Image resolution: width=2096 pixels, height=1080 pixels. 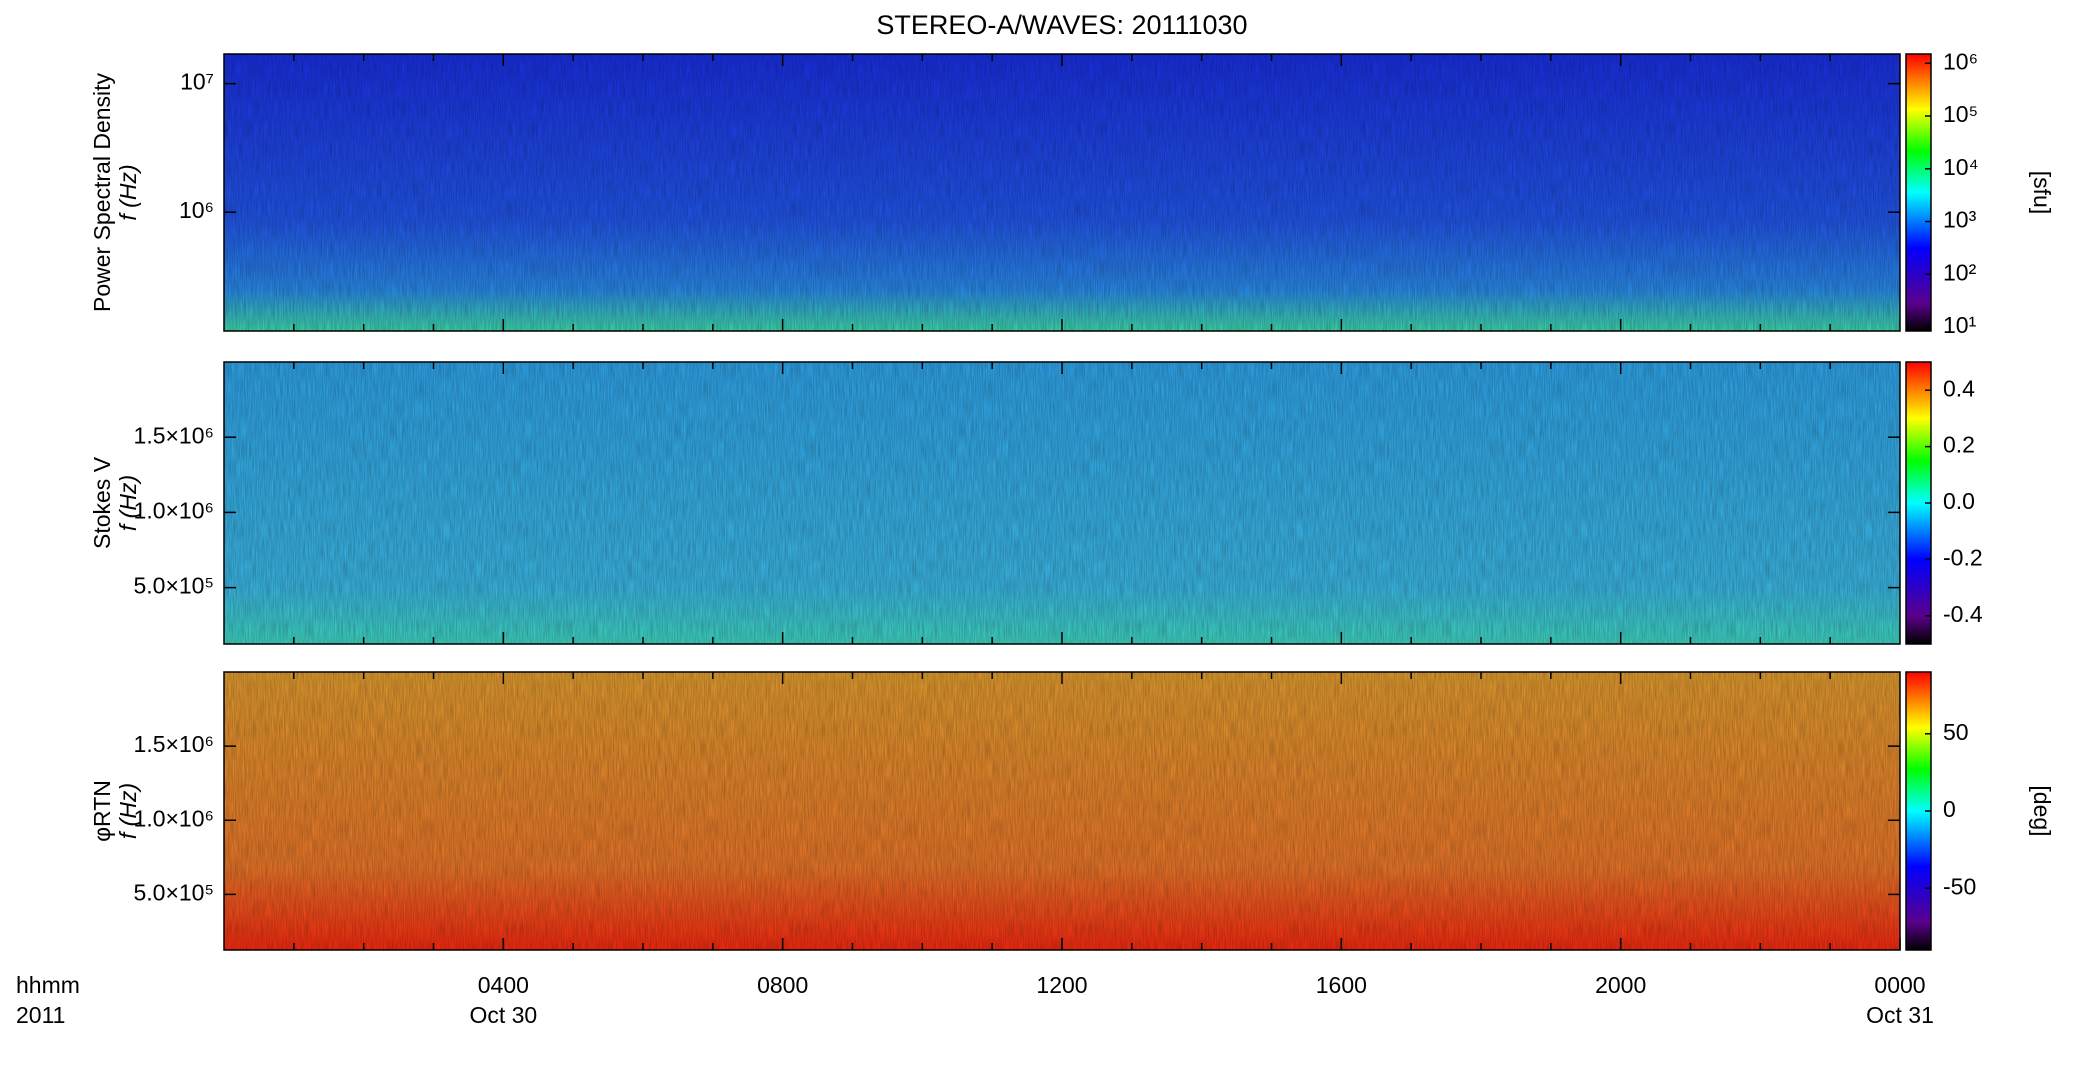 I want to click on colorbar-tick-label: 0.2, so click(x=1959, y=445).